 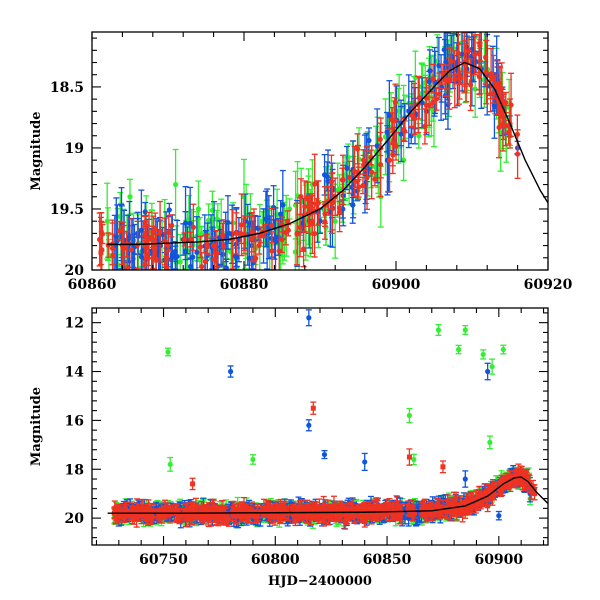 I want to click on y-tick-label: 18.5, so click(x=67, y=88).